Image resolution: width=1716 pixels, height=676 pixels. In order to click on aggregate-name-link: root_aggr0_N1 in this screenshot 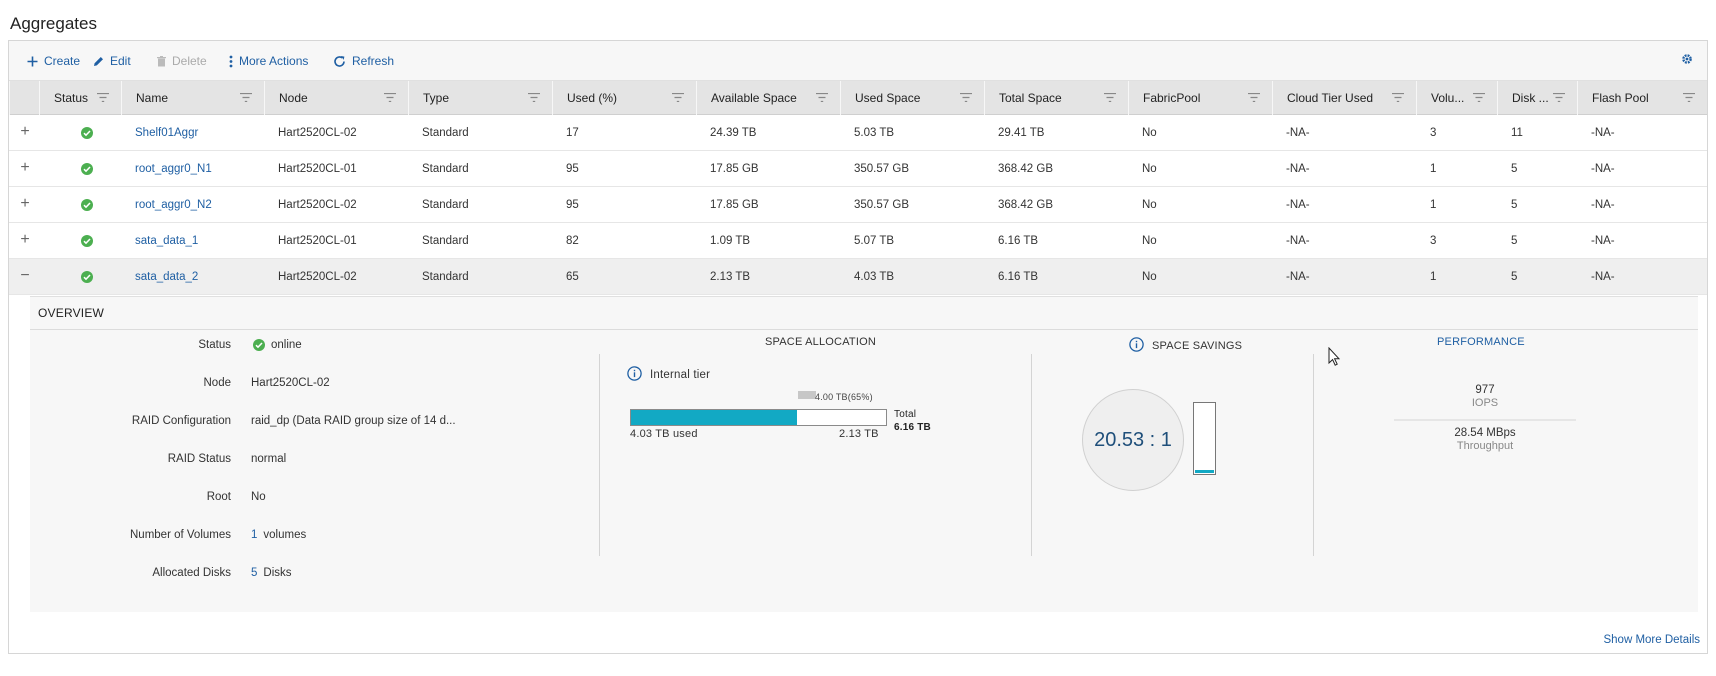, I will do `click(173, 169)`.